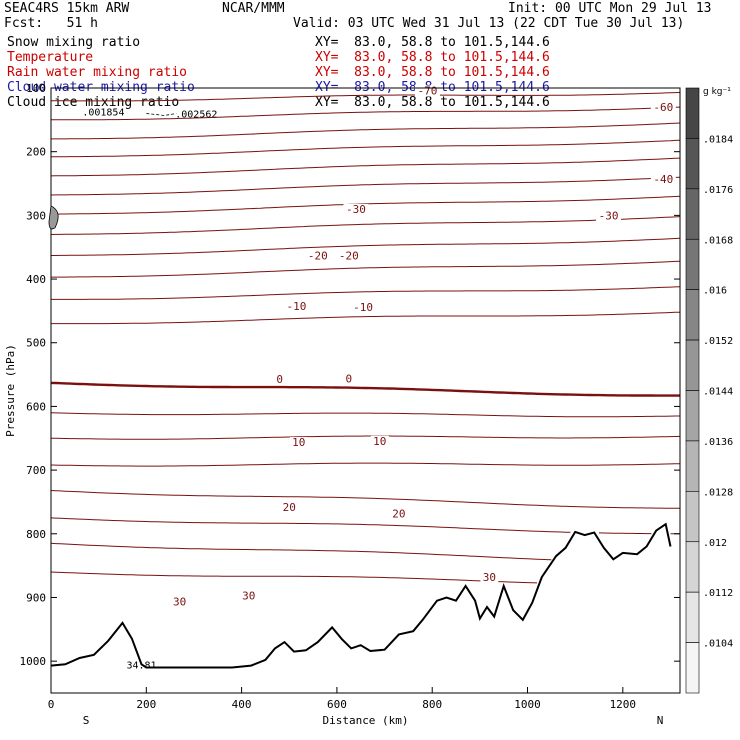 This screenshot has width=740, height=740. What do you see at coordinates (718, 644) in the screenshot?
I see `colorbar-tick-label: .0104` at bounding box center [718, 644].